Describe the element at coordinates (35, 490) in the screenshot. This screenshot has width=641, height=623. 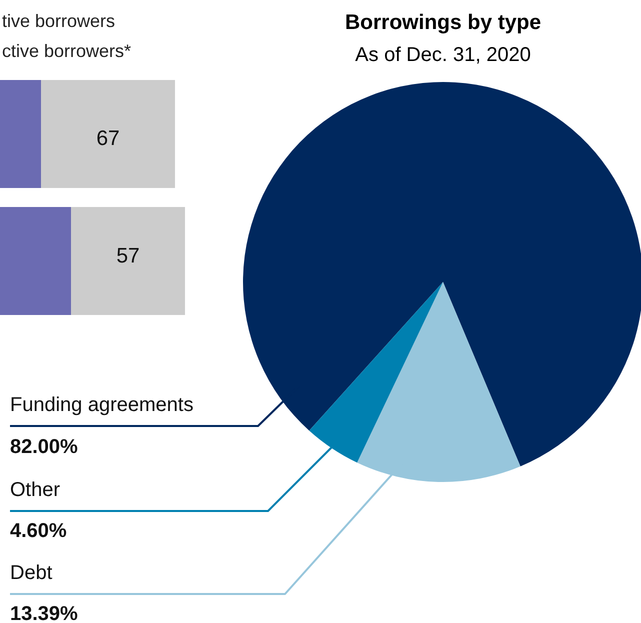
I see `slice-label: Other` at that location.